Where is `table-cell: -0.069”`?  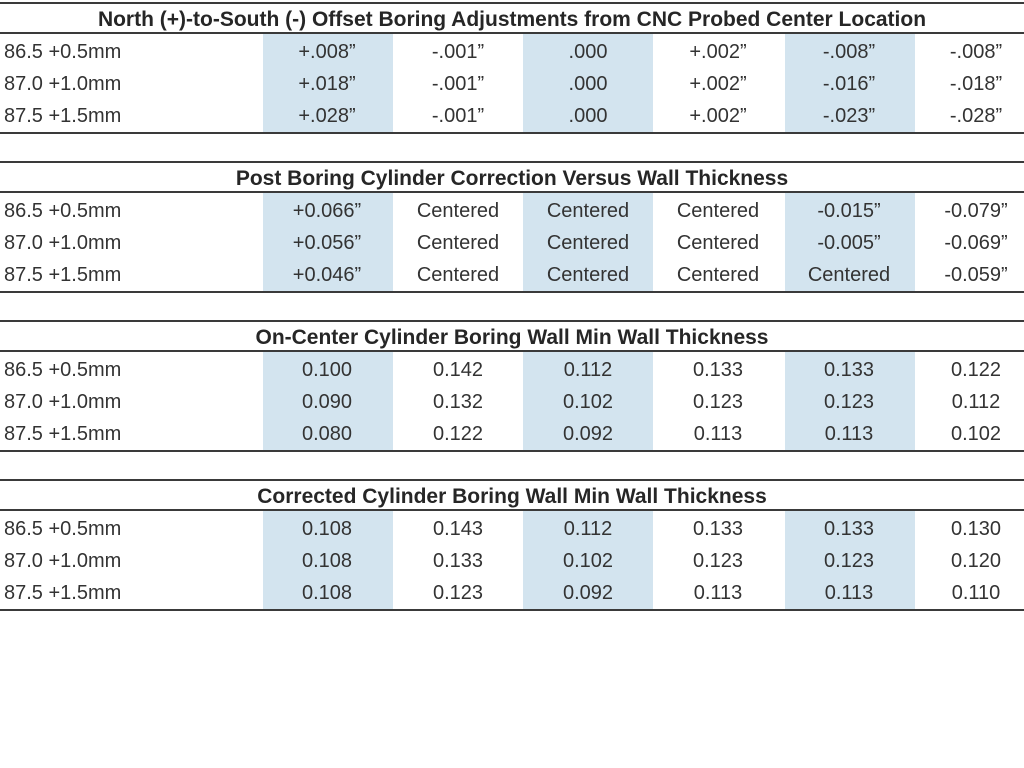
table-cell: -0.069” is located at coordinates (976, 243).